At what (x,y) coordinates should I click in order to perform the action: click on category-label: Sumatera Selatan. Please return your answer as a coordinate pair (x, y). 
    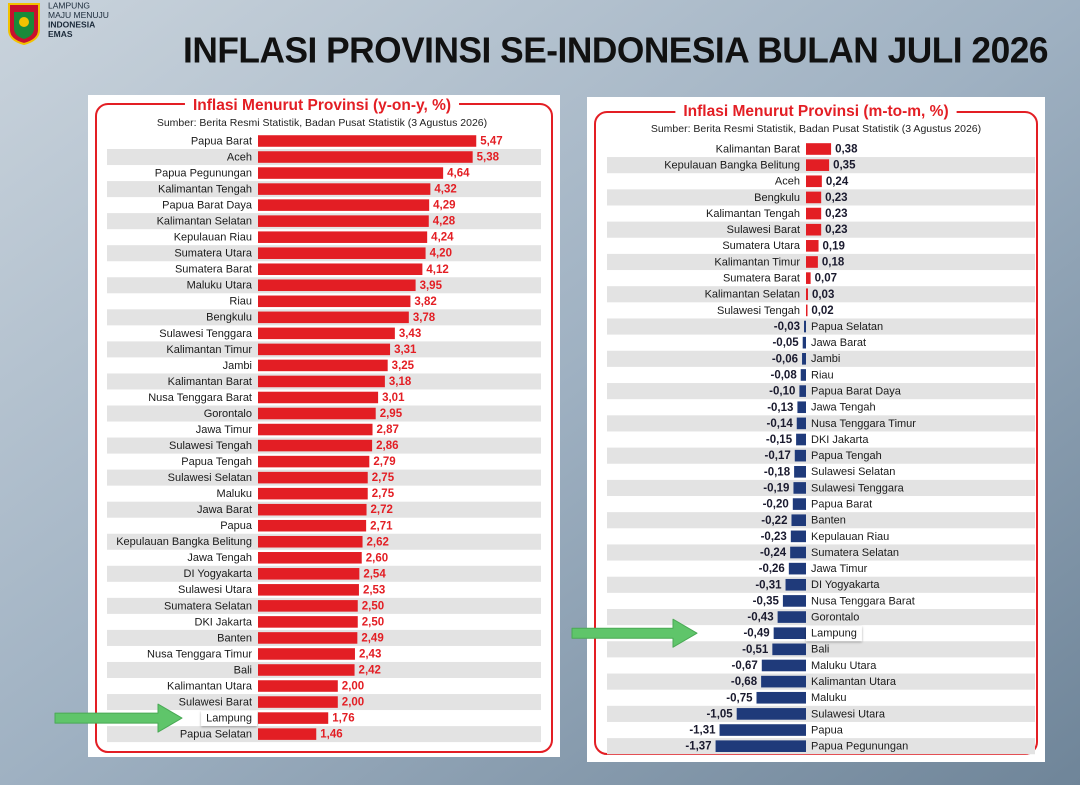
    Looking at the image, I should click on (855, 553).